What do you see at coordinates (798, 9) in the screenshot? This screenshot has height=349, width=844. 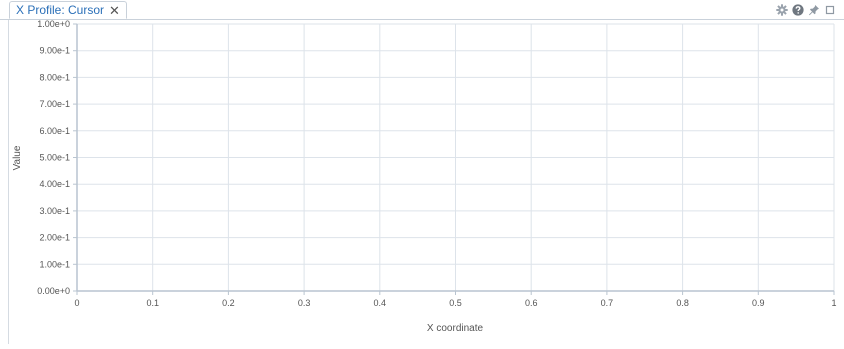 I see `help-icon` at bounding box center [798, 9].